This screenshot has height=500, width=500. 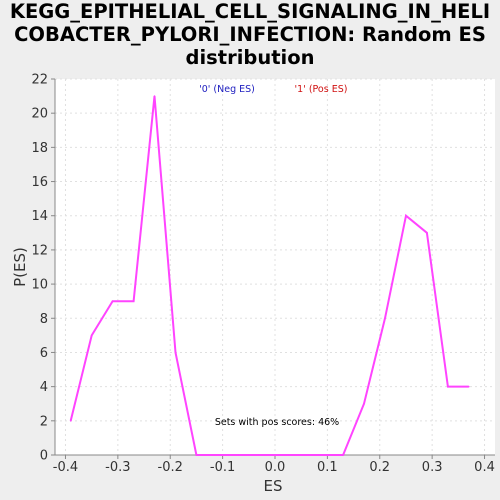 What do you see at coordinates (39, 285) in the screenshot?
I see `y-tick-label: 10` at bounding box center [39, 285].